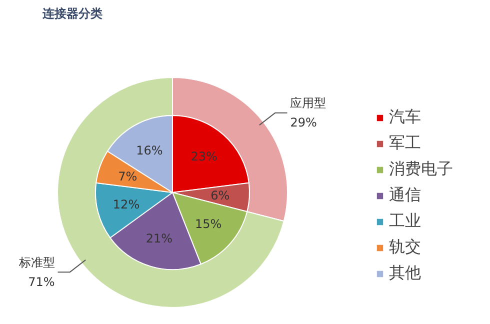 The height and width of the screenshot is (324, 490). I want to click on data-label: 应用型 29%, so click(308, 113).